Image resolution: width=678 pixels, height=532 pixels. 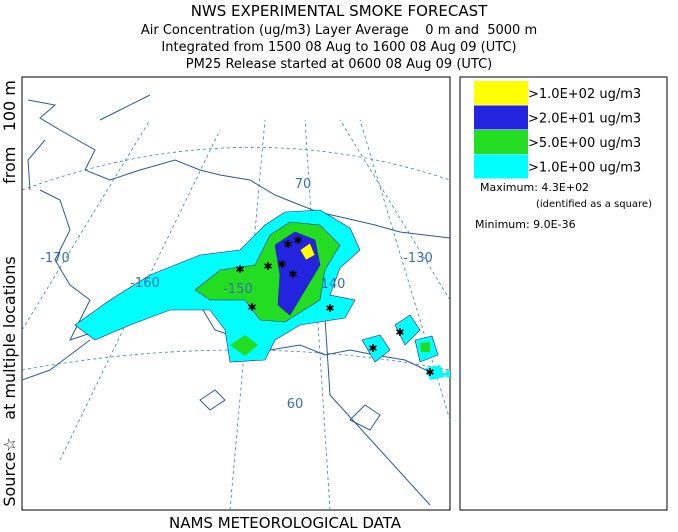 I want to click on lon-label: -150, so click(x=238, y=289).